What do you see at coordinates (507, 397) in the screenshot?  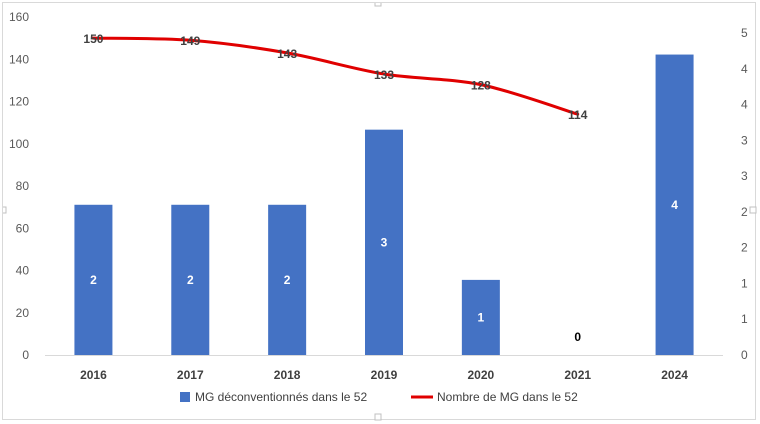 I see `legend-line-label: Nombre de MG dans le 52` at bounding box center [507, 397].